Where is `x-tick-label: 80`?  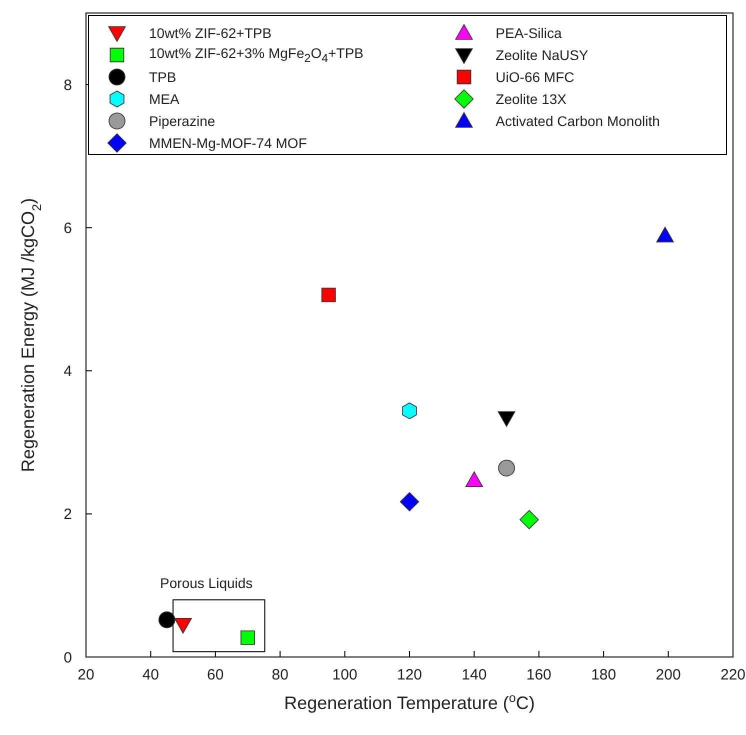 x-tick-label: 80 is located at coordinates (280, 675).